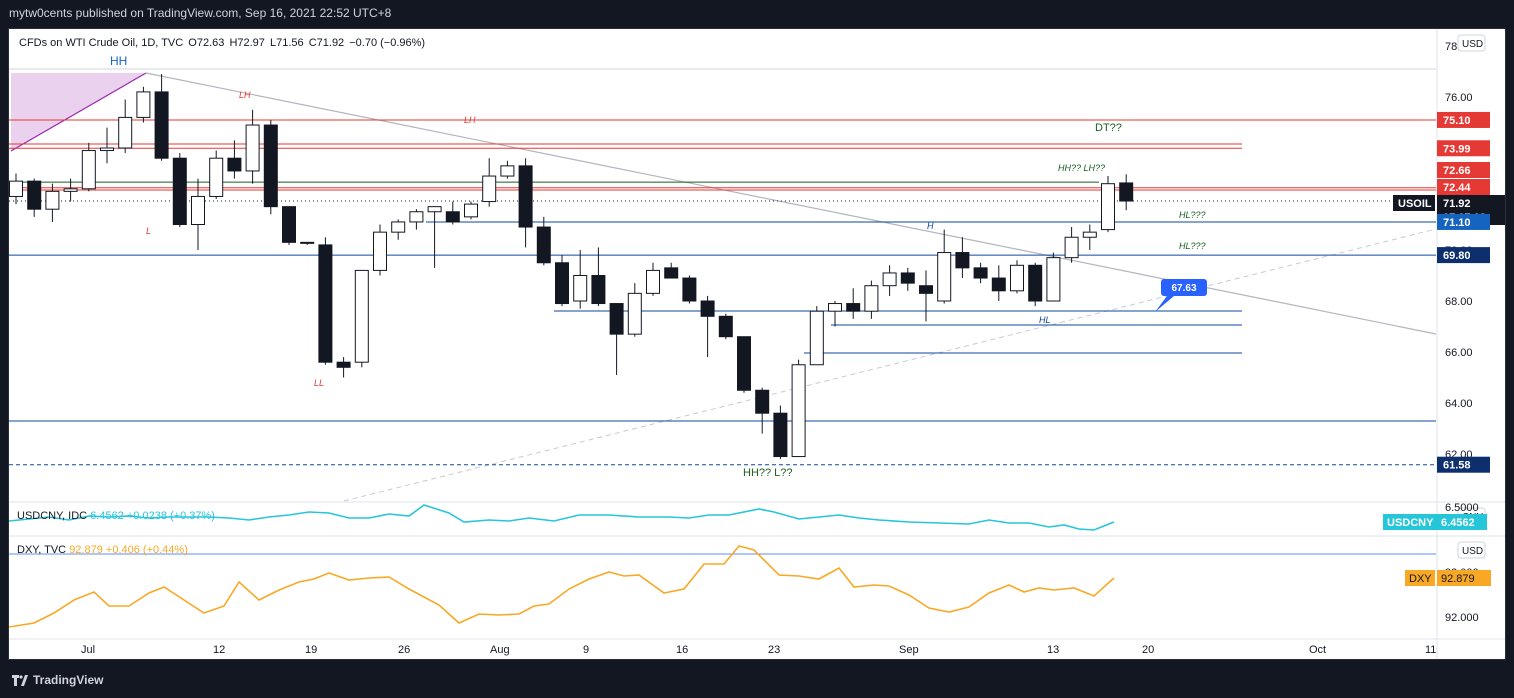  Describe the element at coordinates (1462, 508) in the screenshot. I see `usdcny-tick-label: 6.5000` at that location.